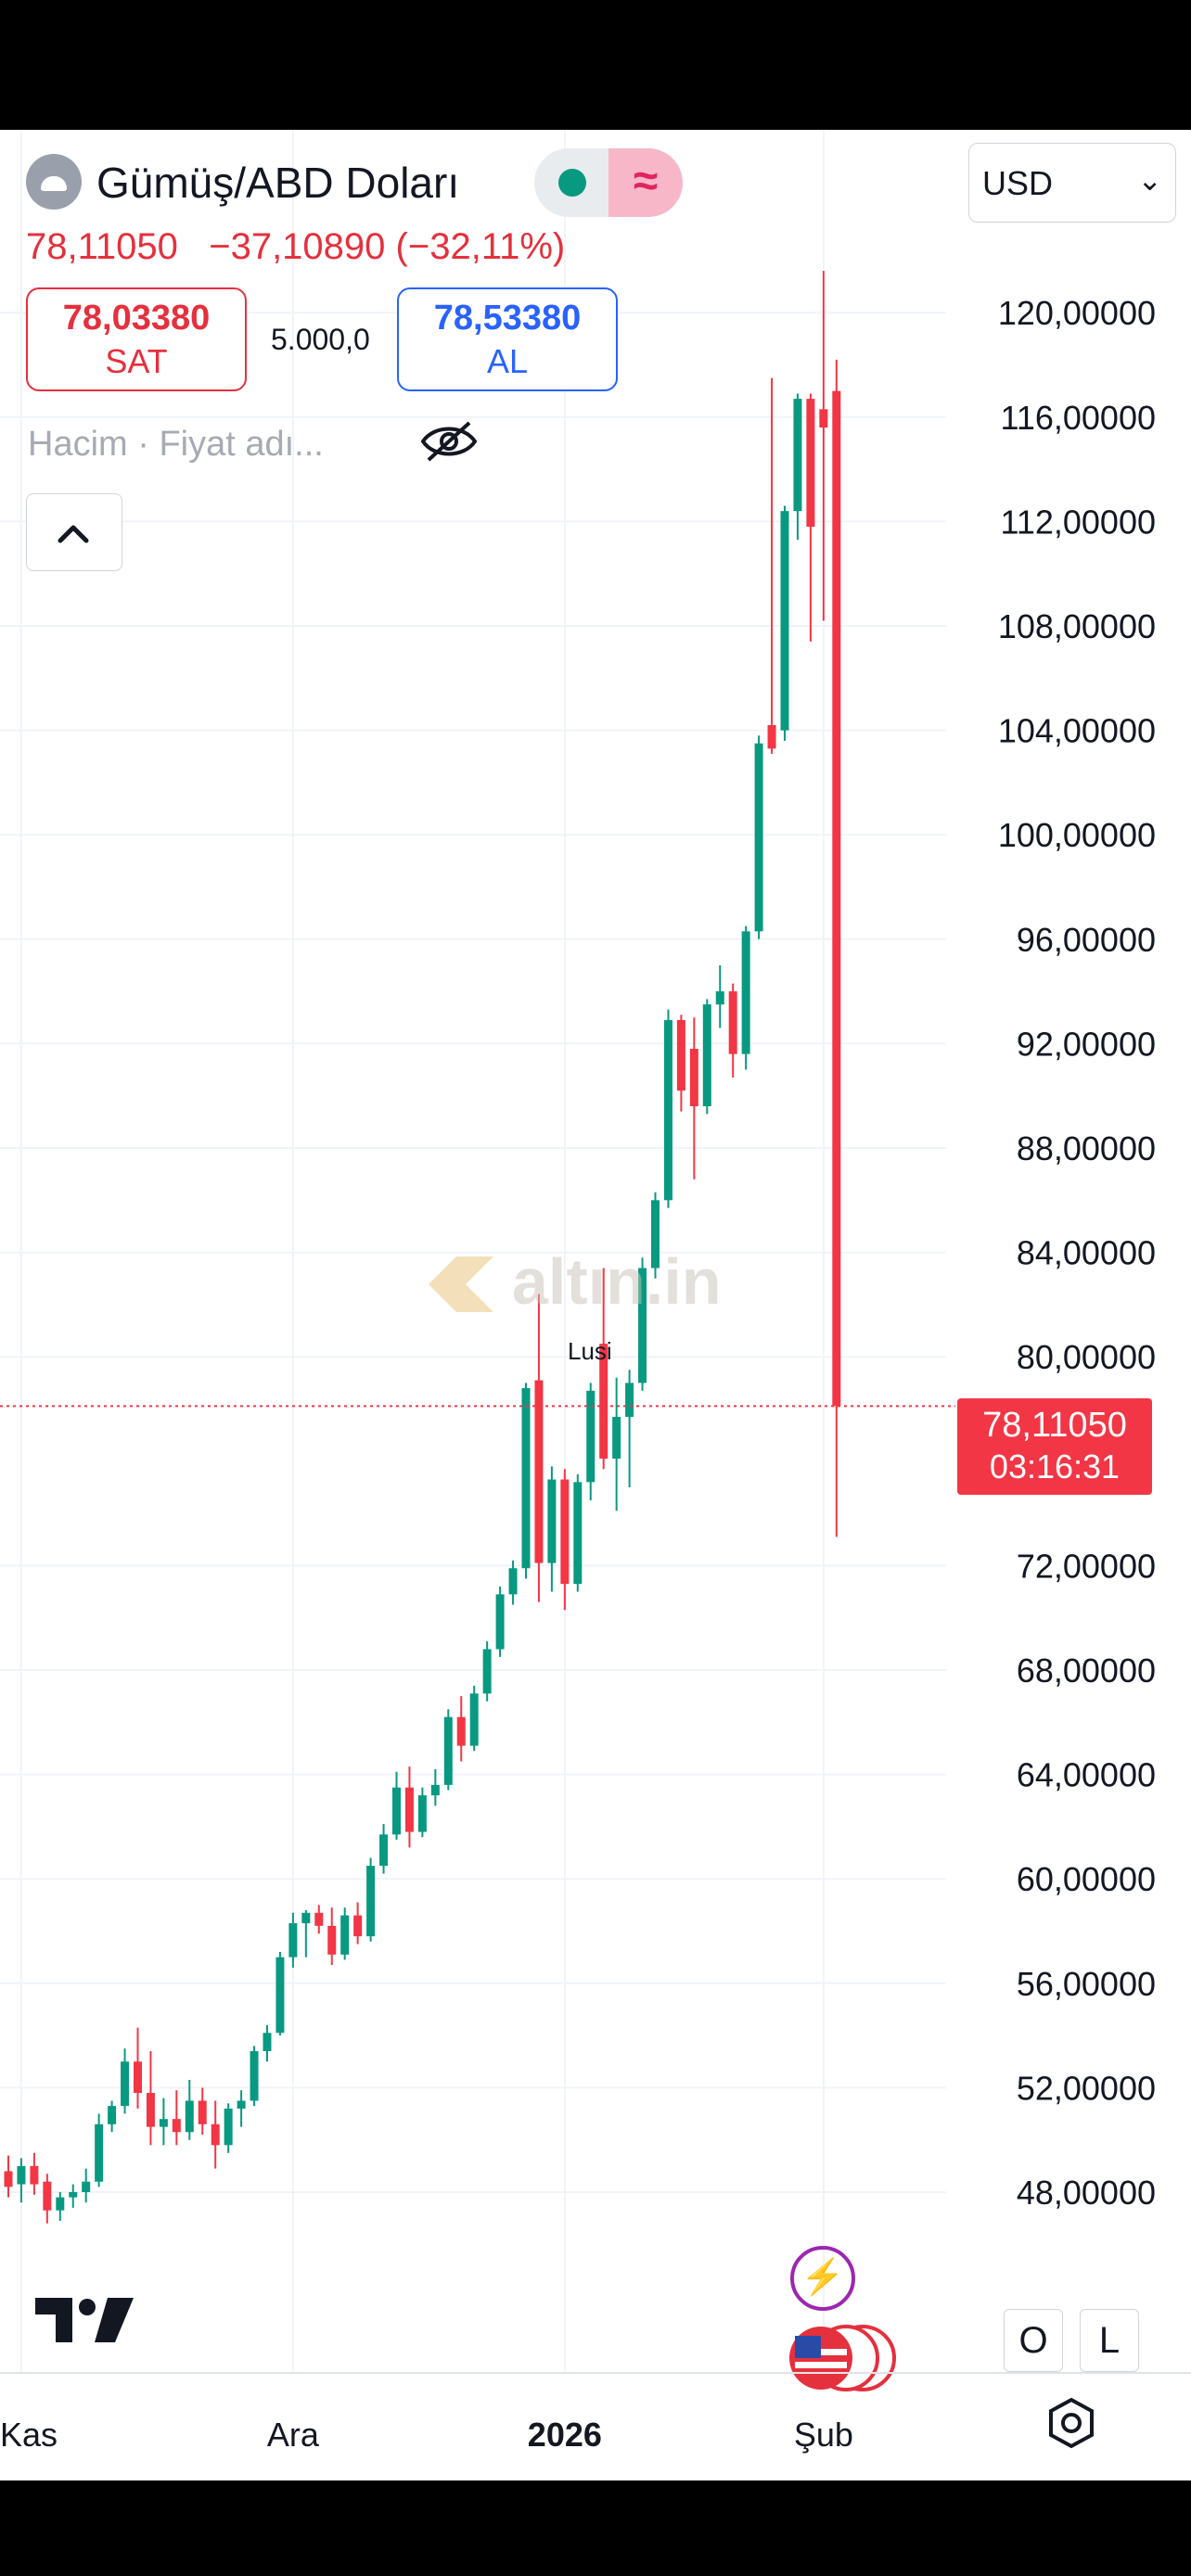 This screenshot has width=1191, height=2576. I want to click on y-axis-tick-label: 60,00000, so click(1086, 1879).